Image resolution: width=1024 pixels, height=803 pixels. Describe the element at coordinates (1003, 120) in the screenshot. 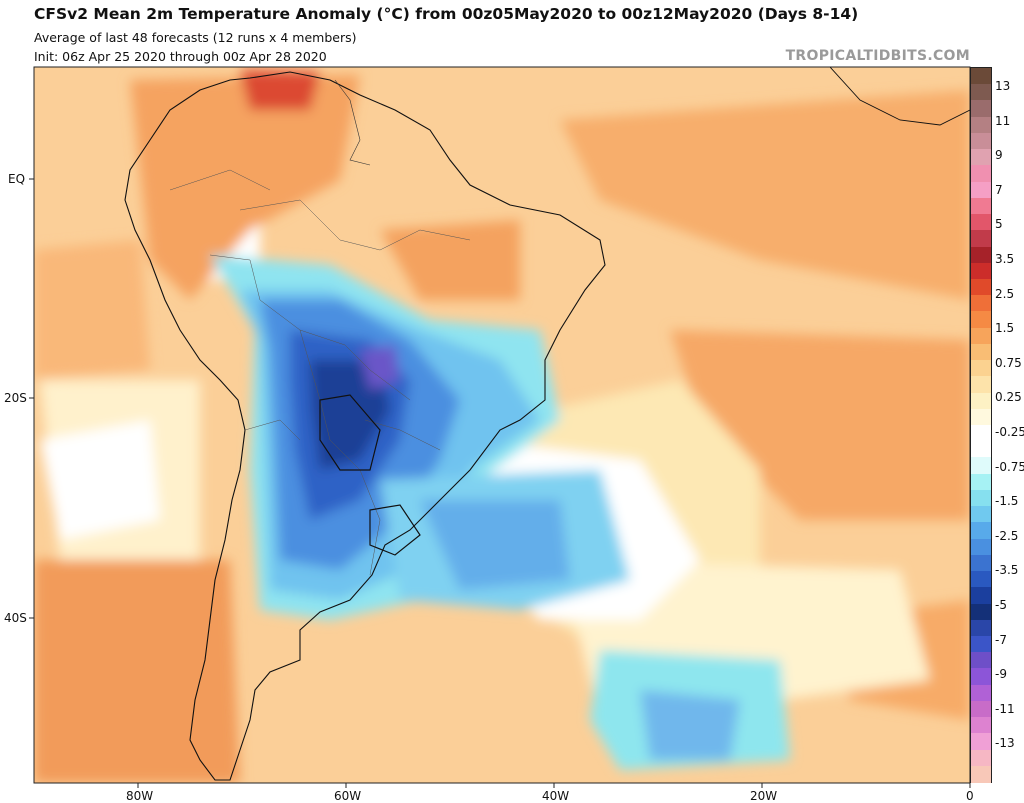

I see `legend-label: 11` at that location.